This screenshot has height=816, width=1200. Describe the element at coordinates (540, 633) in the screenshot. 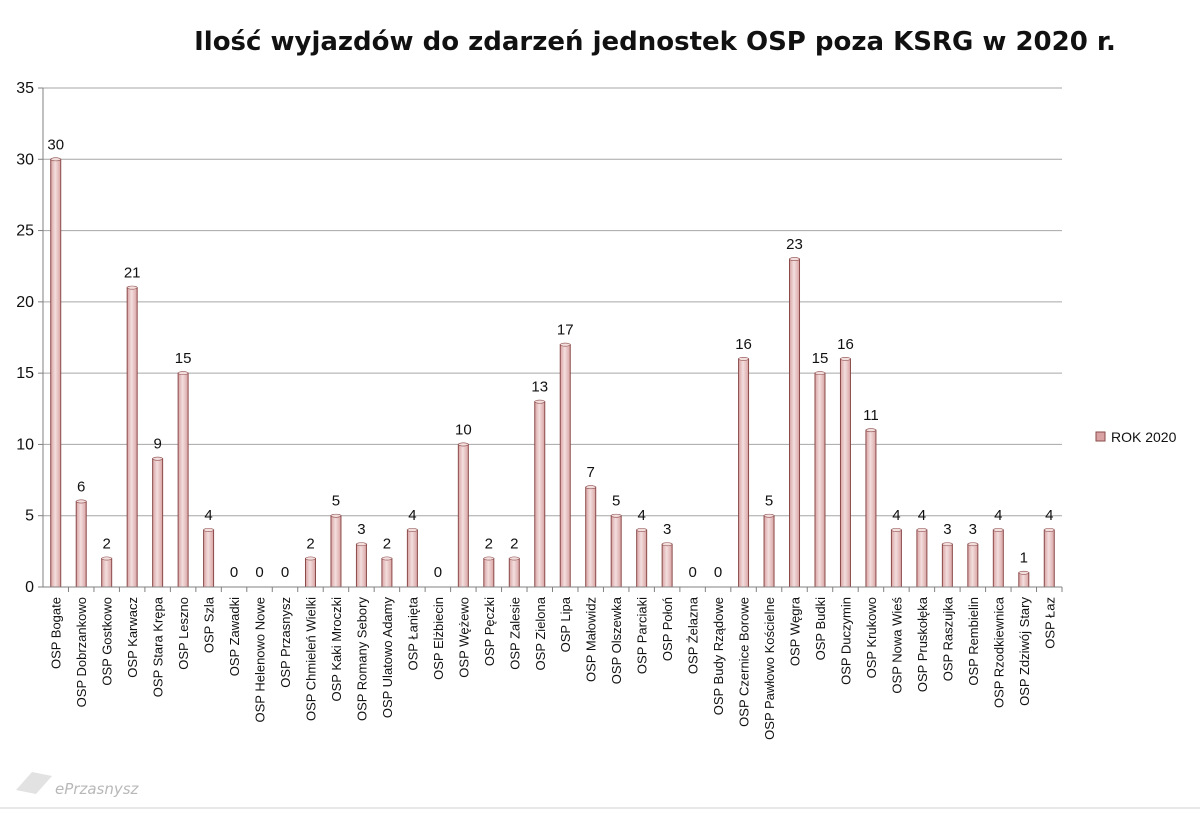

I see `x-tick-label: OSP Zielona` at that location.